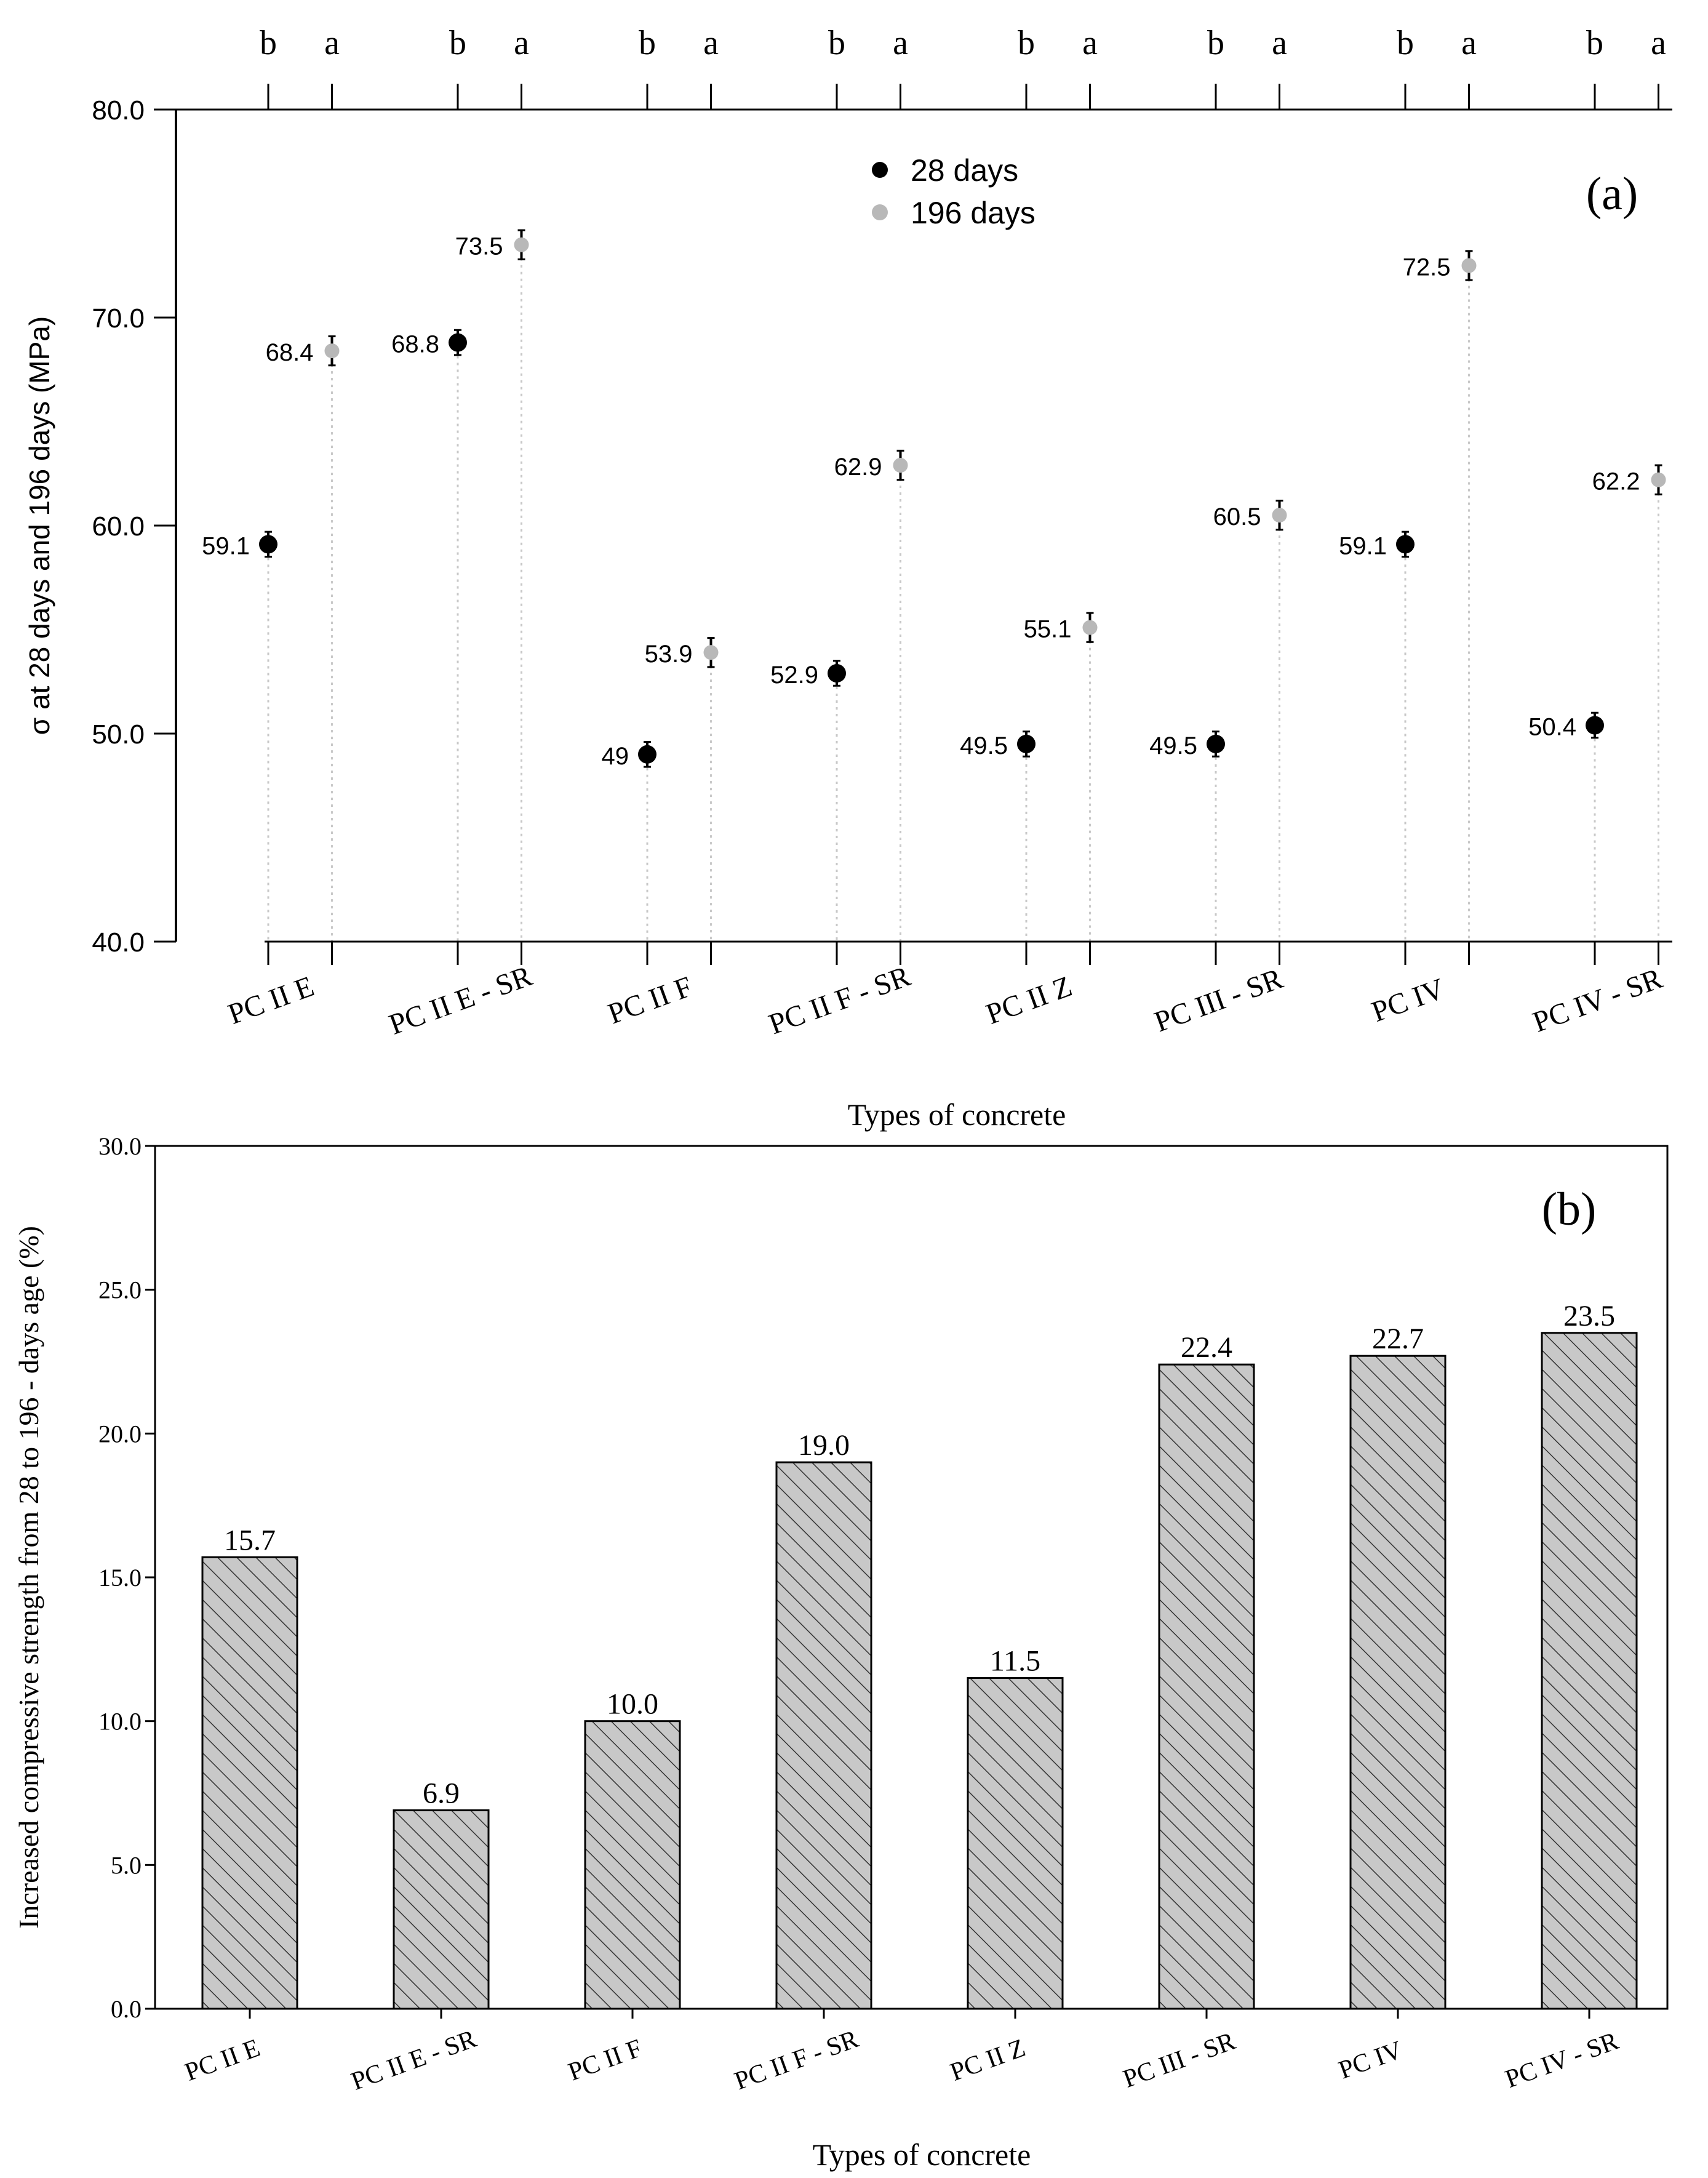 The height and width of the screenshot is (2178, 1708). What do you see at coordinates (118, 111) in the screenshot?
I see `y-tick-label: 80.0` at bounding box center [118, 111].